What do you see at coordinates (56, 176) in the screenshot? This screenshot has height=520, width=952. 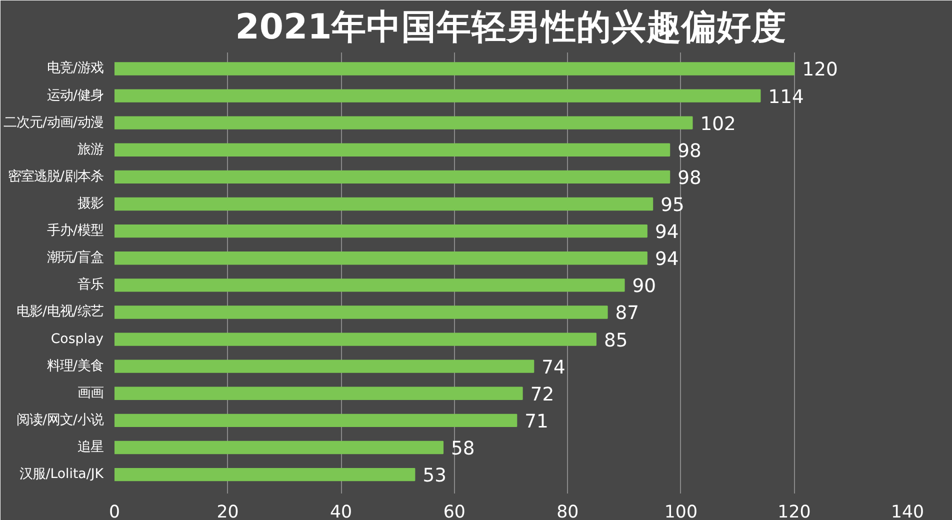 I see `y-tick-label: 密室逃脱/剧本杀` at bounding box center [56, 176].